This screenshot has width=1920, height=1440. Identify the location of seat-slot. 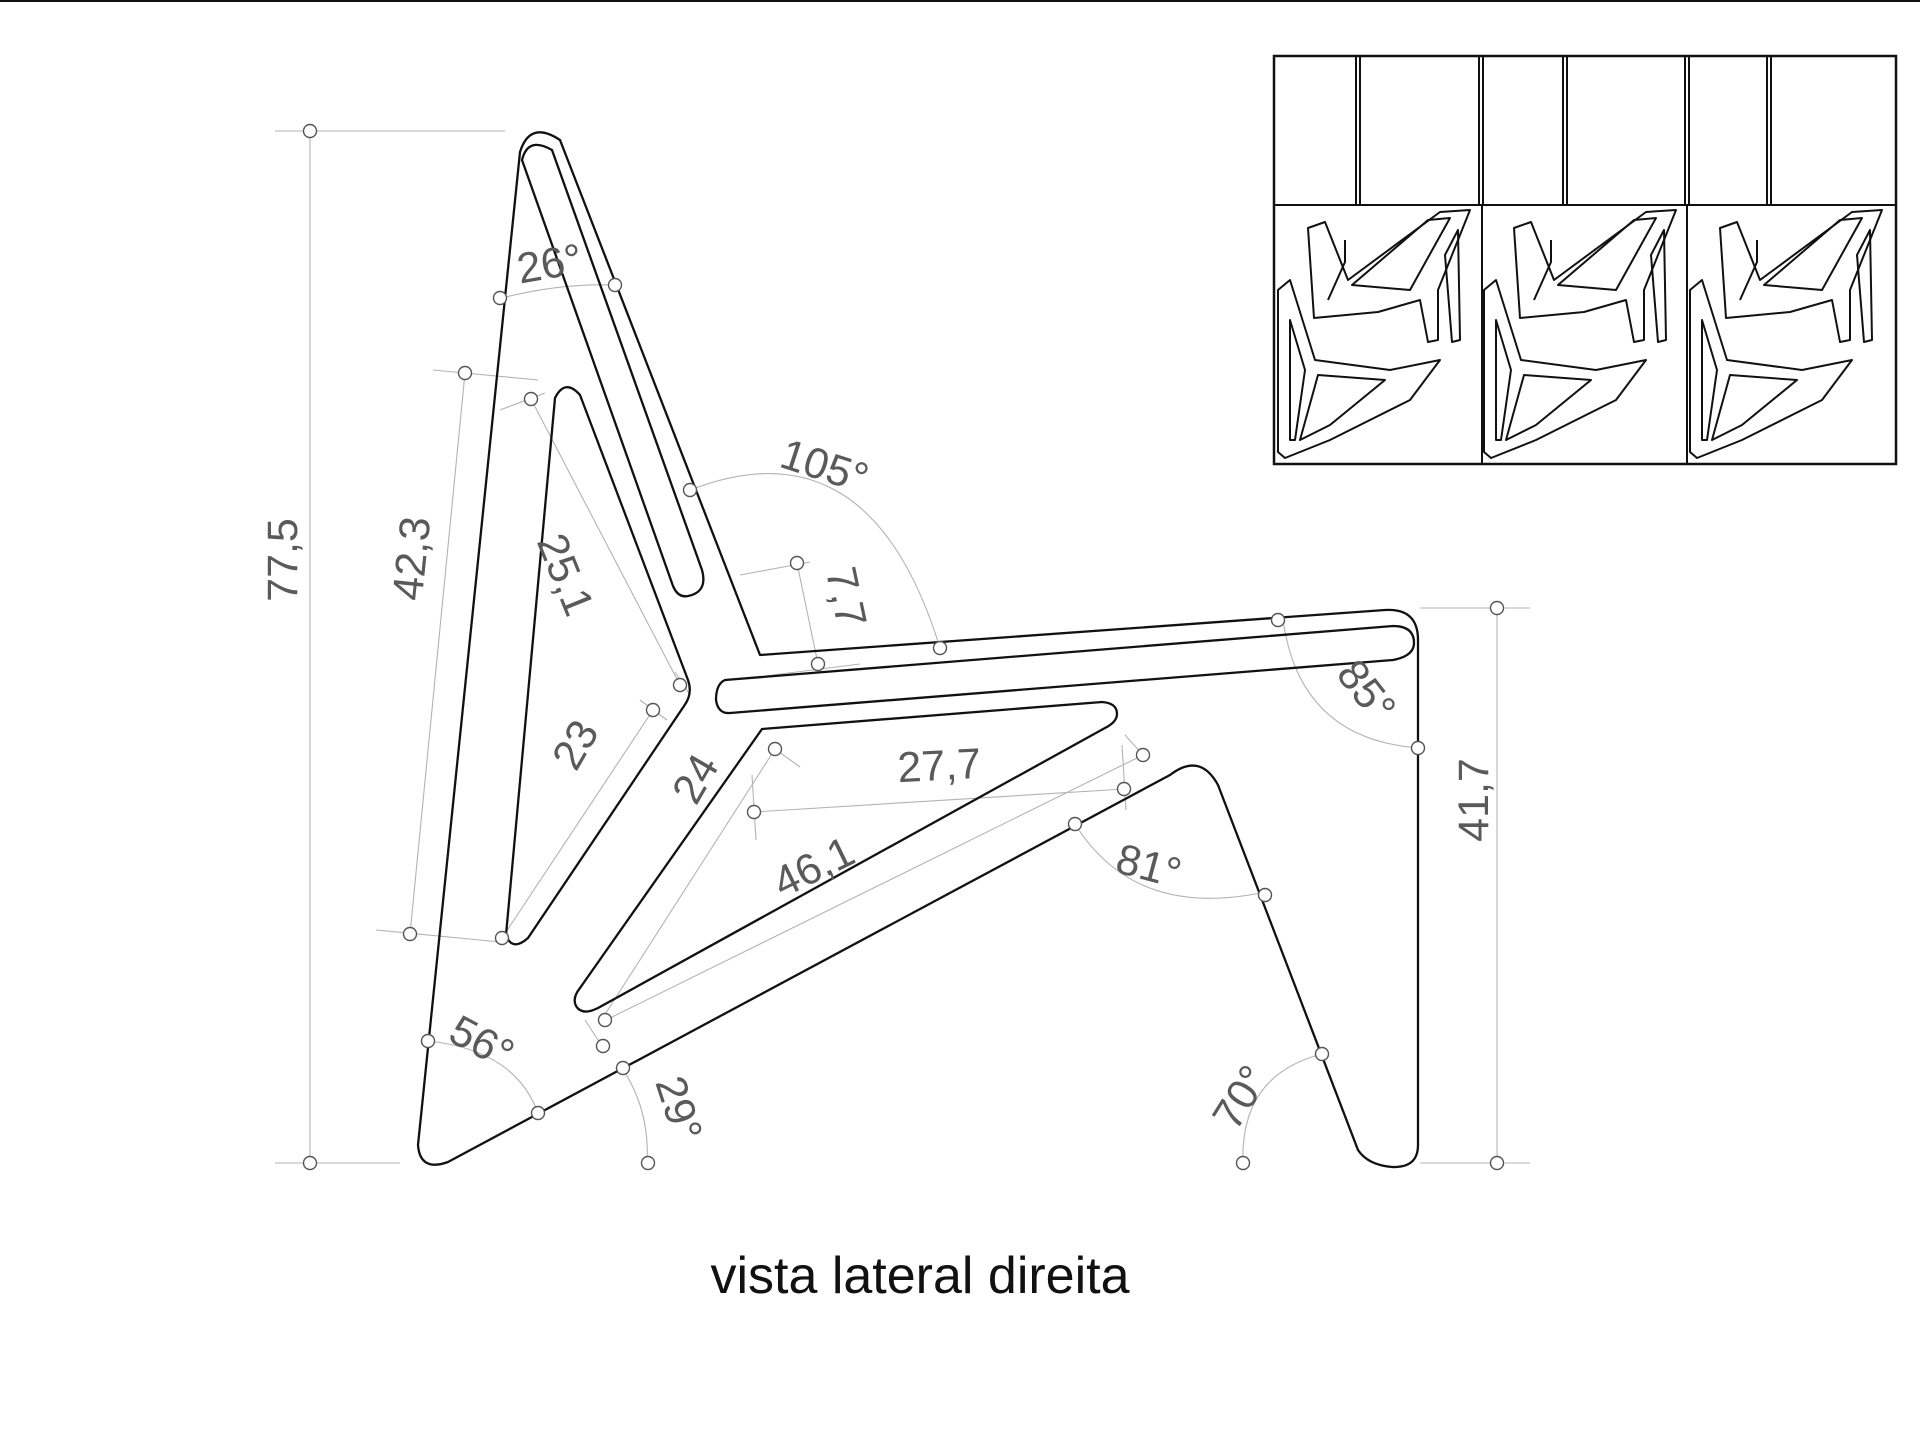
(1065, 669).